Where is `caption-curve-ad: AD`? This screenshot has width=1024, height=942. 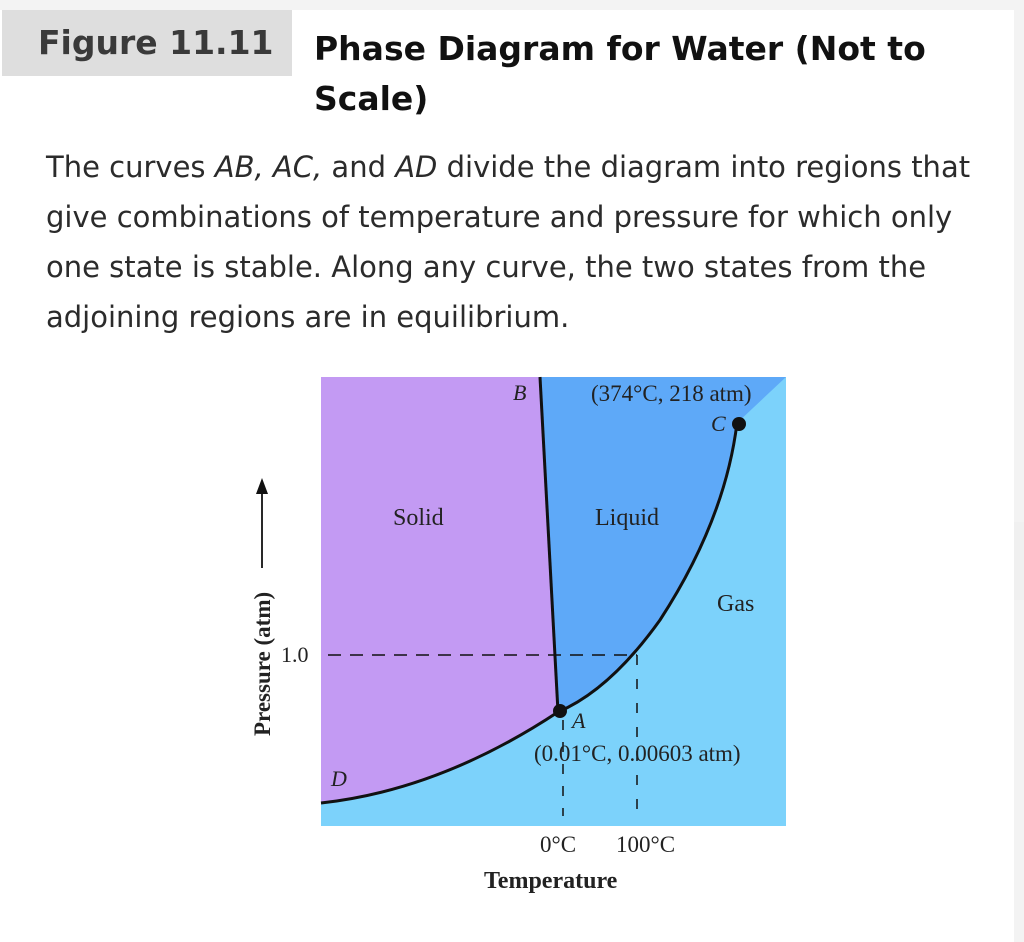
caption-curve-ad: AD is located at coordinates (416, 167).